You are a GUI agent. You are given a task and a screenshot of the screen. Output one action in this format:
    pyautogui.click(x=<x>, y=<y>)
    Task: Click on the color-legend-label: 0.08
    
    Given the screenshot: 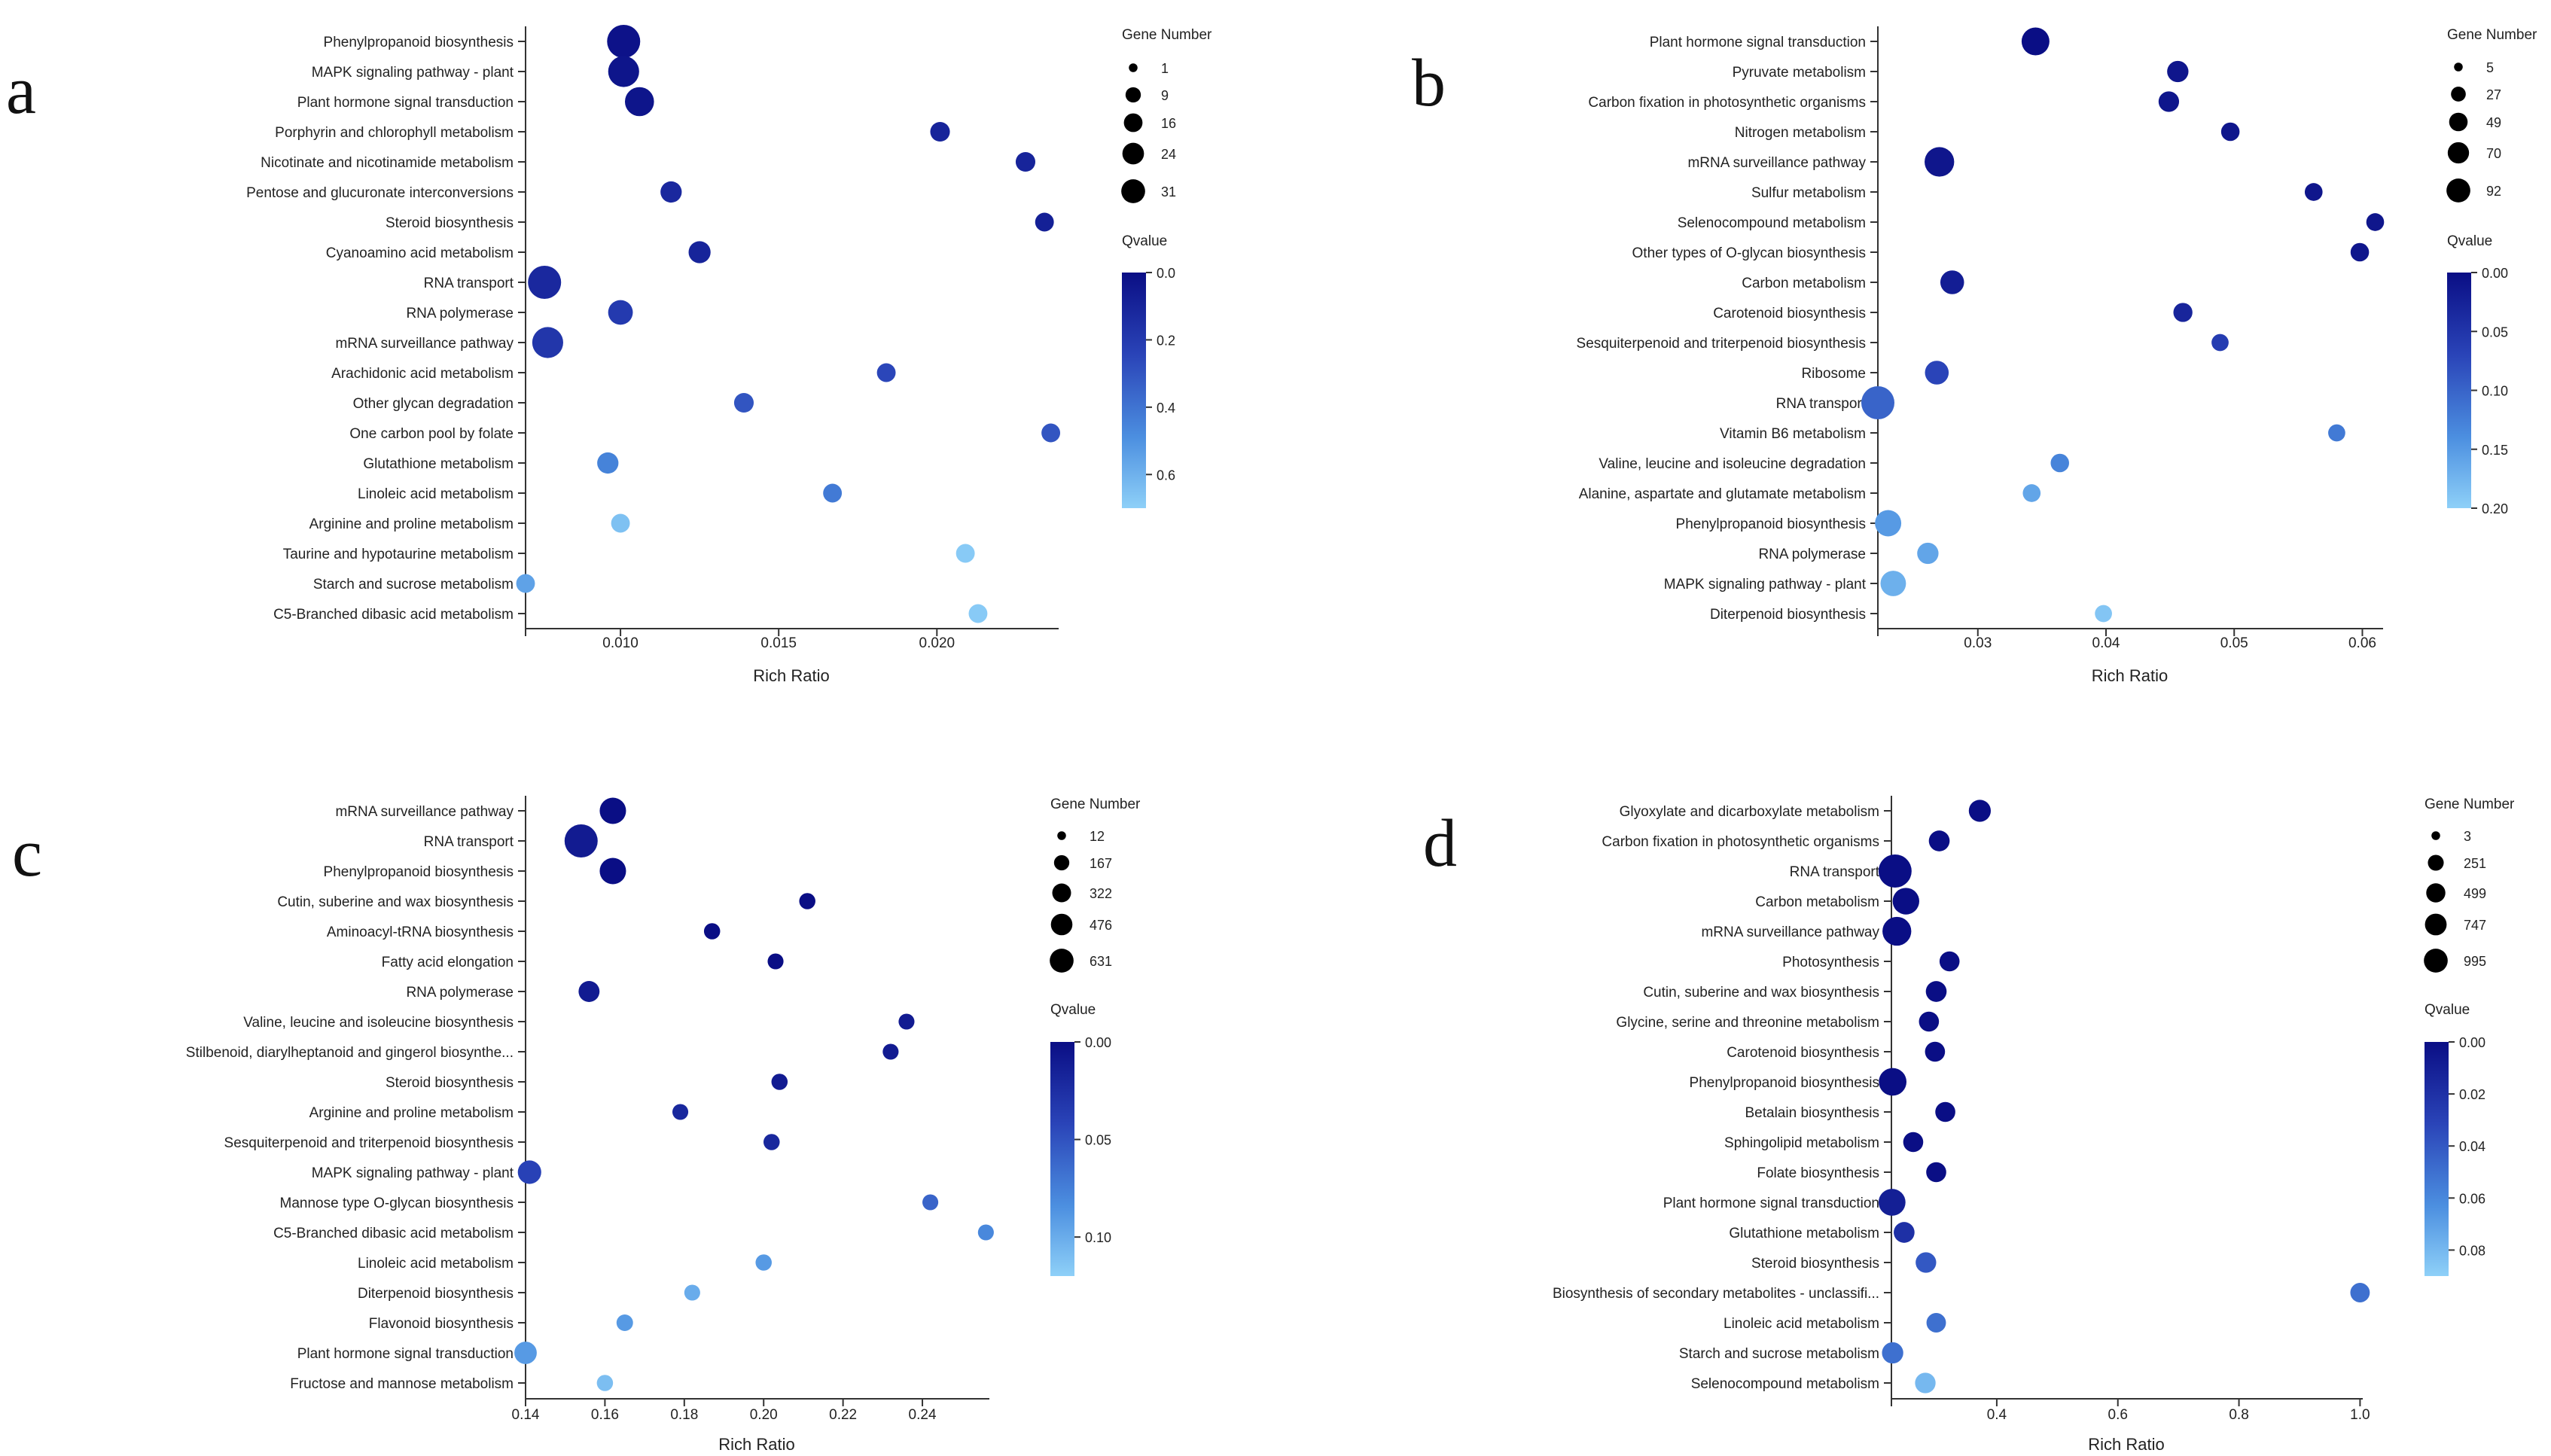 What is the action you would take?
    pyautogui.click(x=2472, y=1250)
    